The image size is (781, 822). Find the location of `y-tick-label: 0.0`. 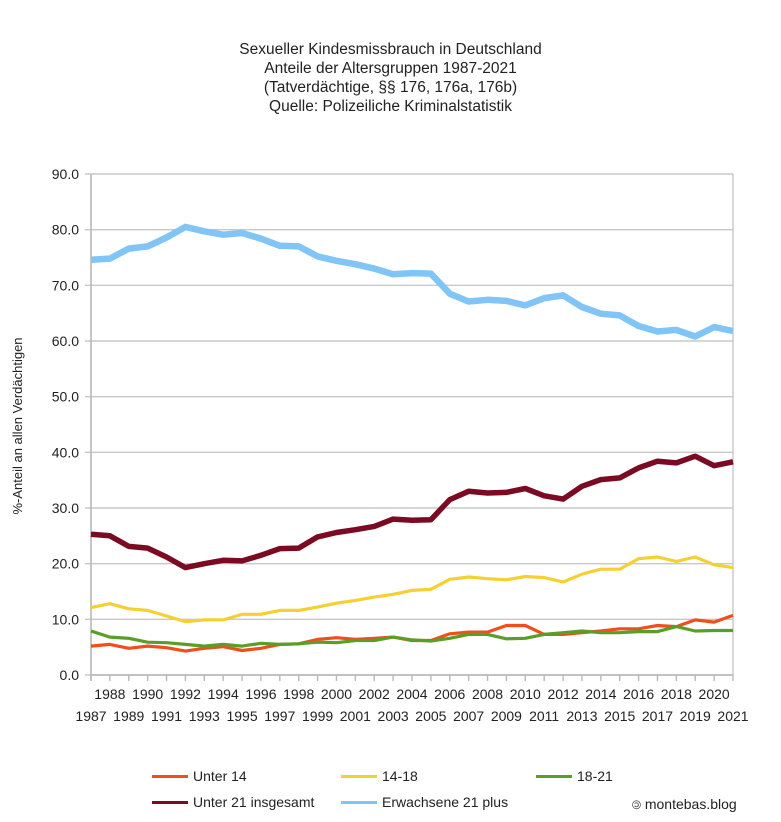

y-tick-label: 0.0 is located at coordinates (70, 675).